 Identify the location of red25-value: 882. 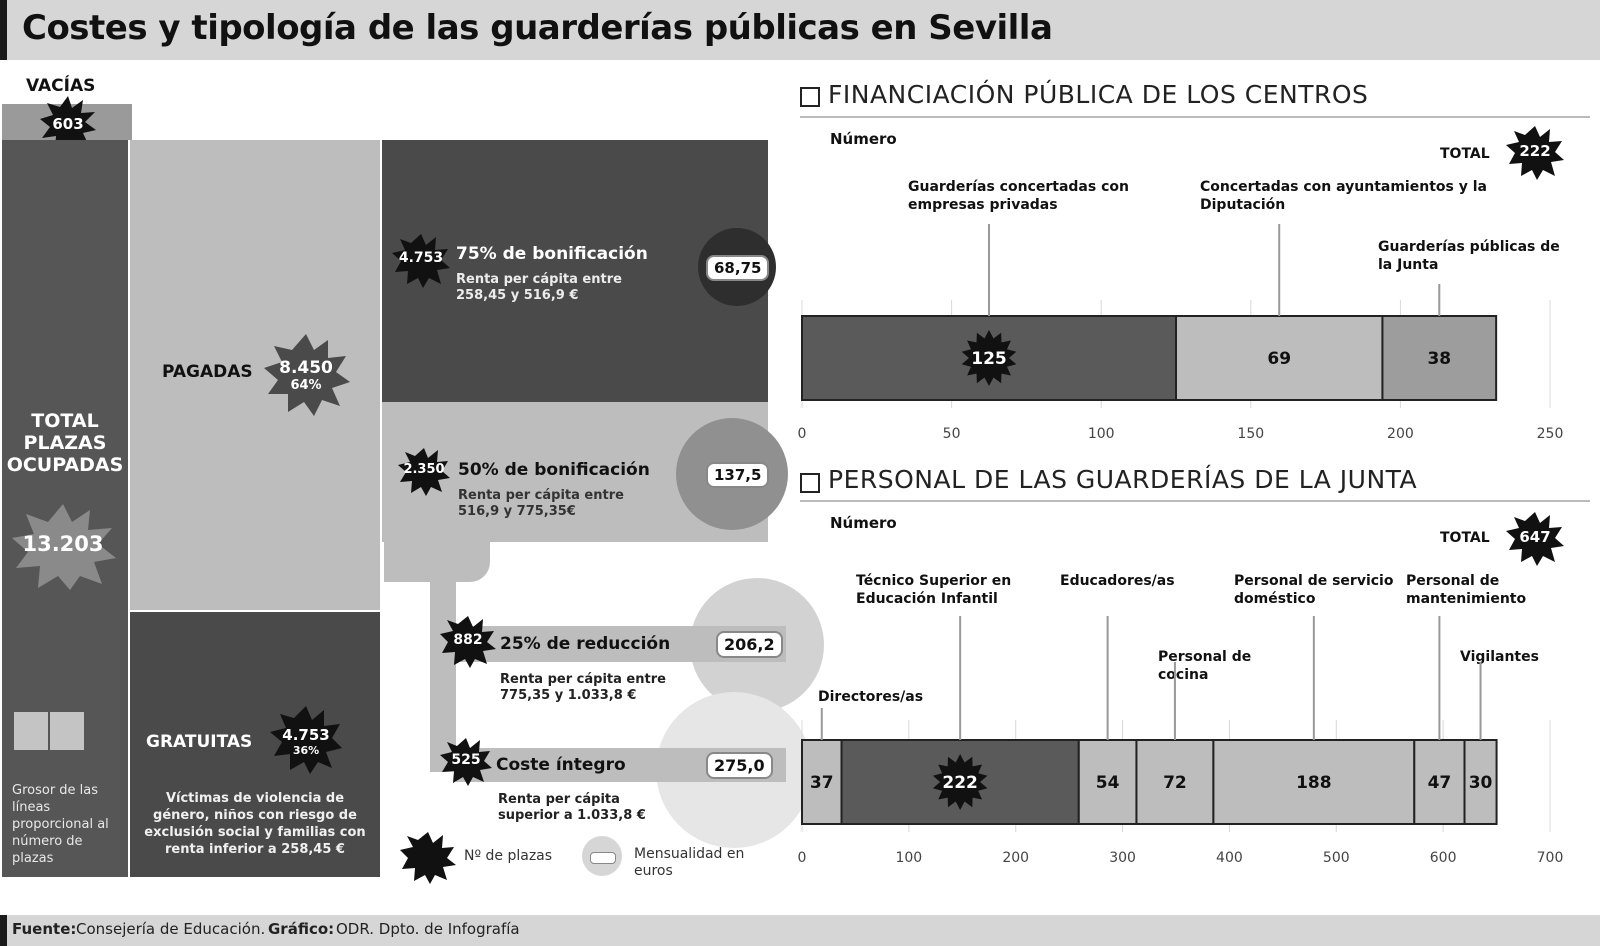
(468, 640).